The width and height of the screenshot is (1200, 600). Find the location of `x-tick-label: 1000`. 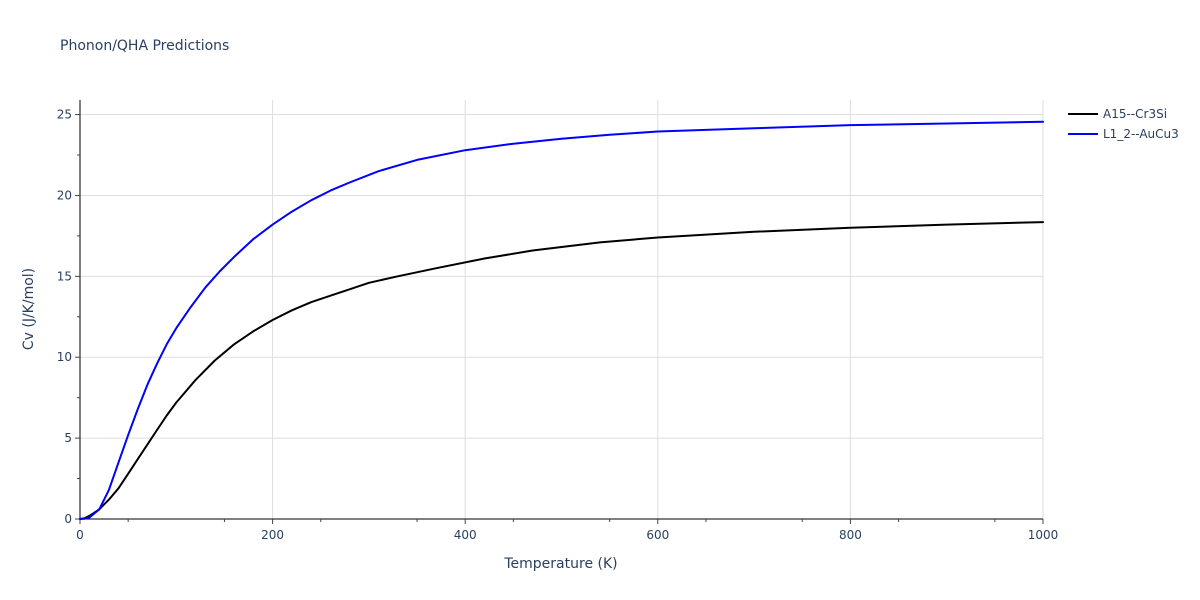

x-tick-label: 1000 is located at coordinates (1043, 535).